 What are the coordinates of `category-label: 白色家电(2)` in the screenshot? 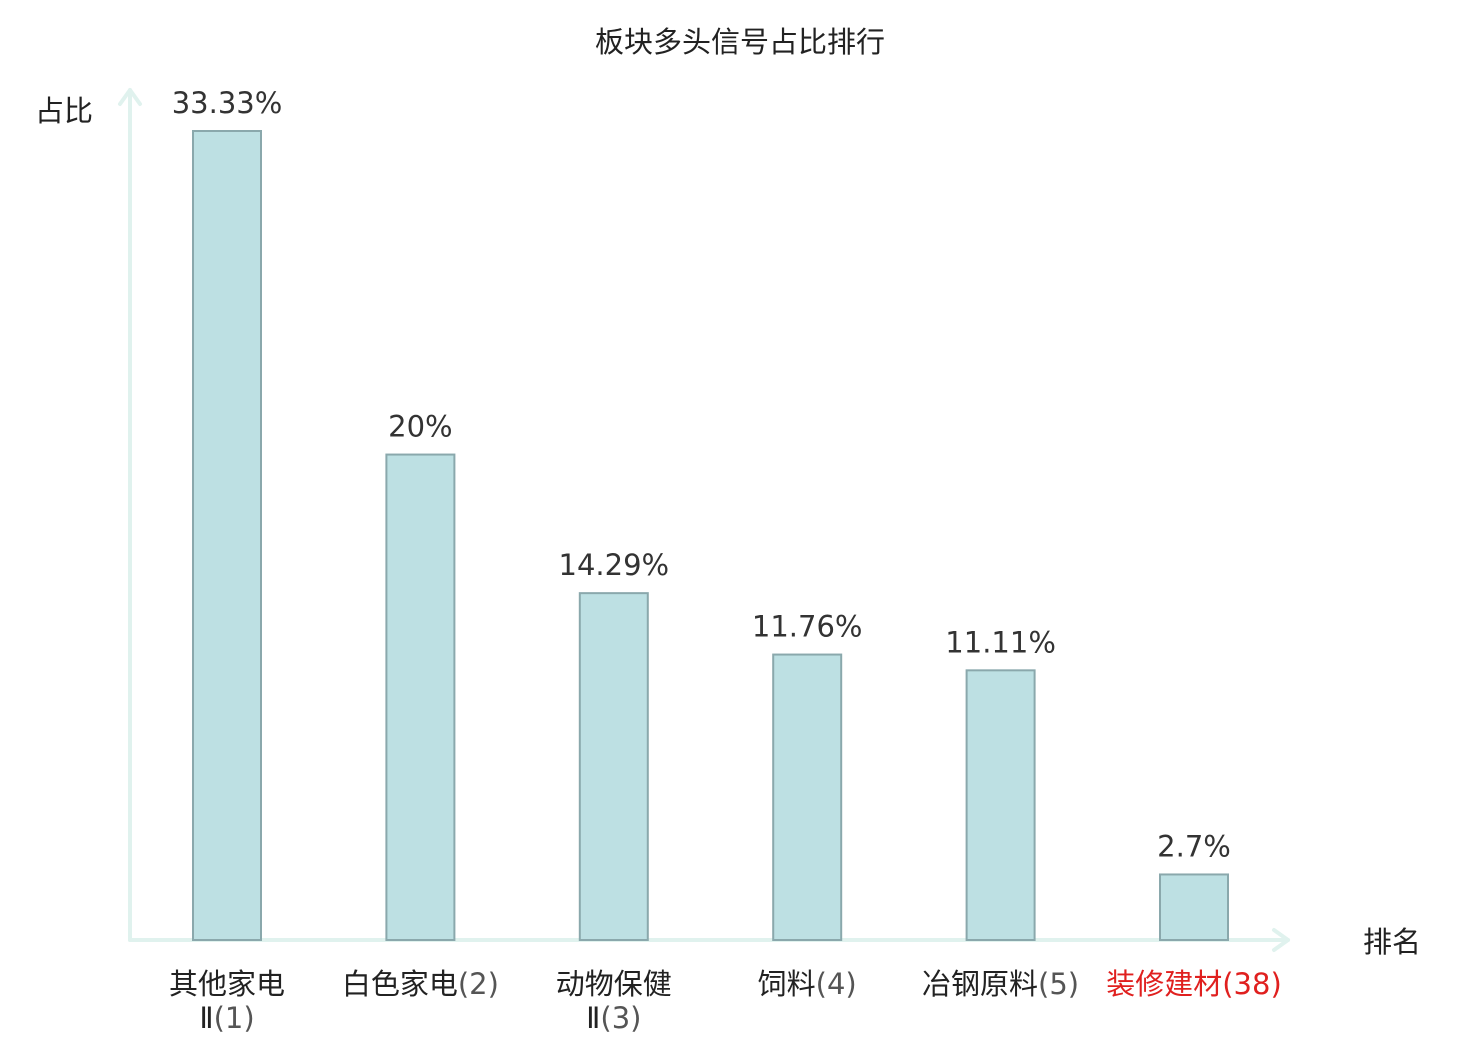 It's located at (420, 984).